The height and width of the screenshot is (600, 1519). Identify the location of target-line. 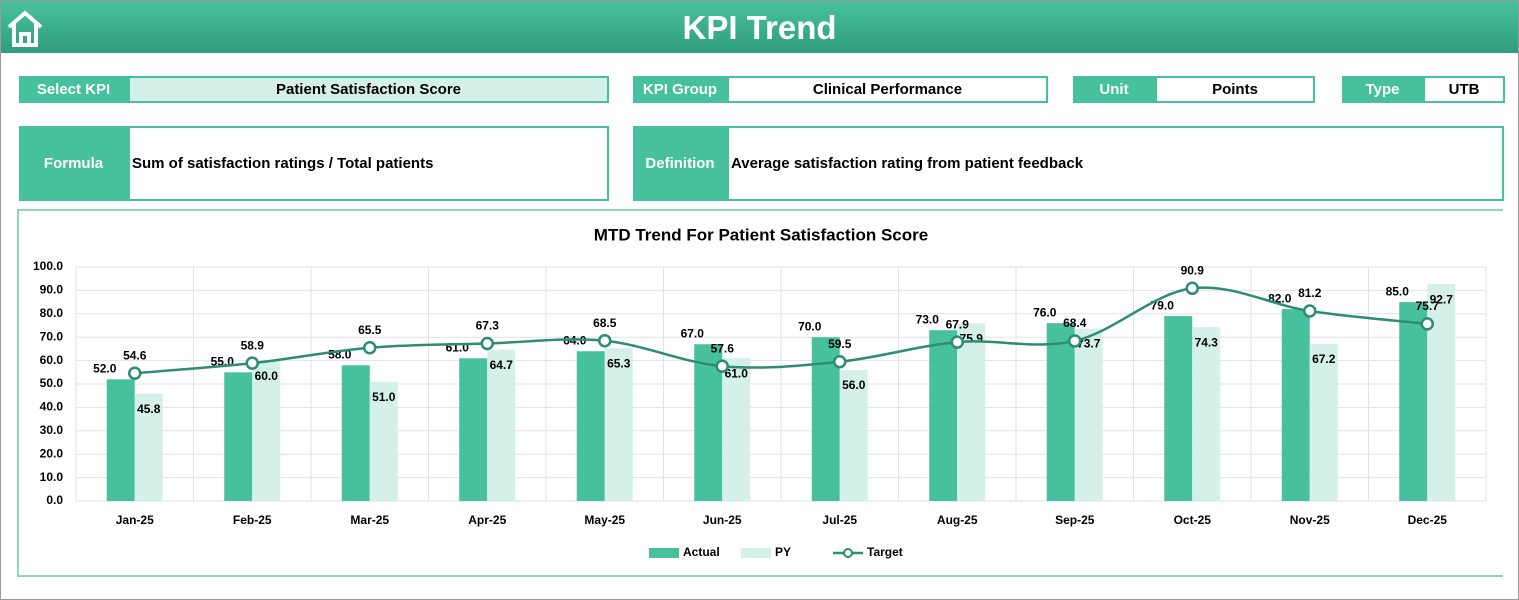
(781, 330).